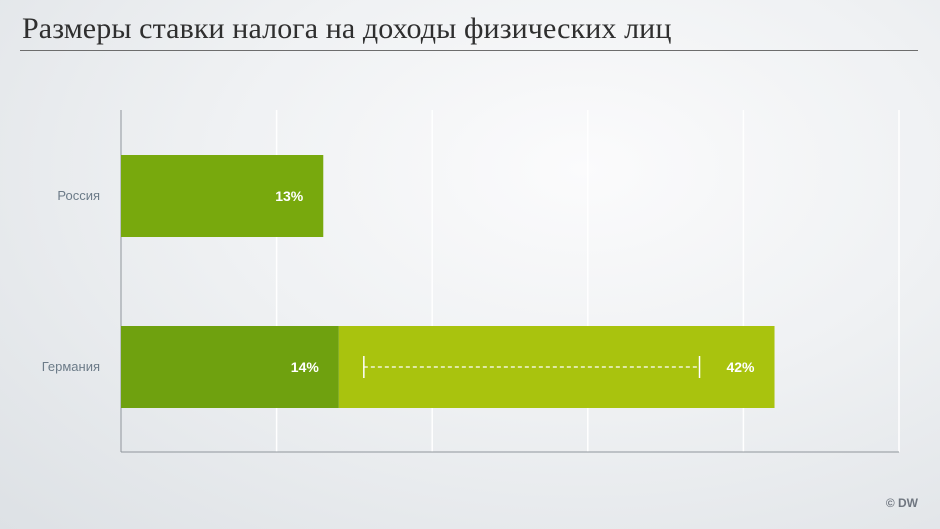  I want to click on source-credit: © DW, so click(901, 503).